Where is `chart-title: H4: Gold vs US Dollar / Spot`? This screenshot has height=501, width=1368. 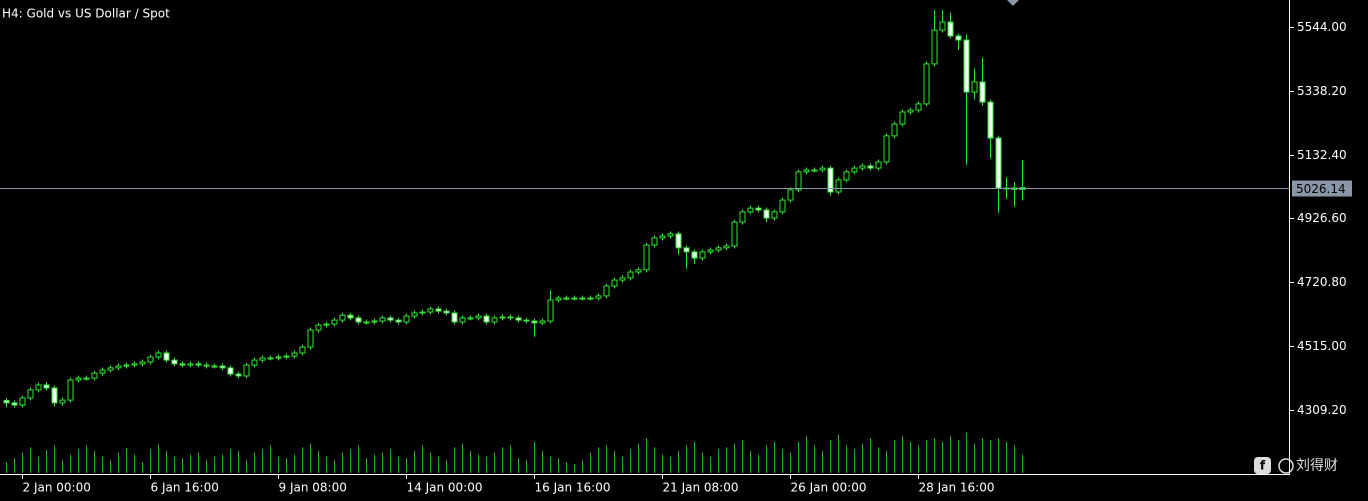 chart-title: H4: Gold vs US Dollar / Spot is located at coordinates (86, 14).